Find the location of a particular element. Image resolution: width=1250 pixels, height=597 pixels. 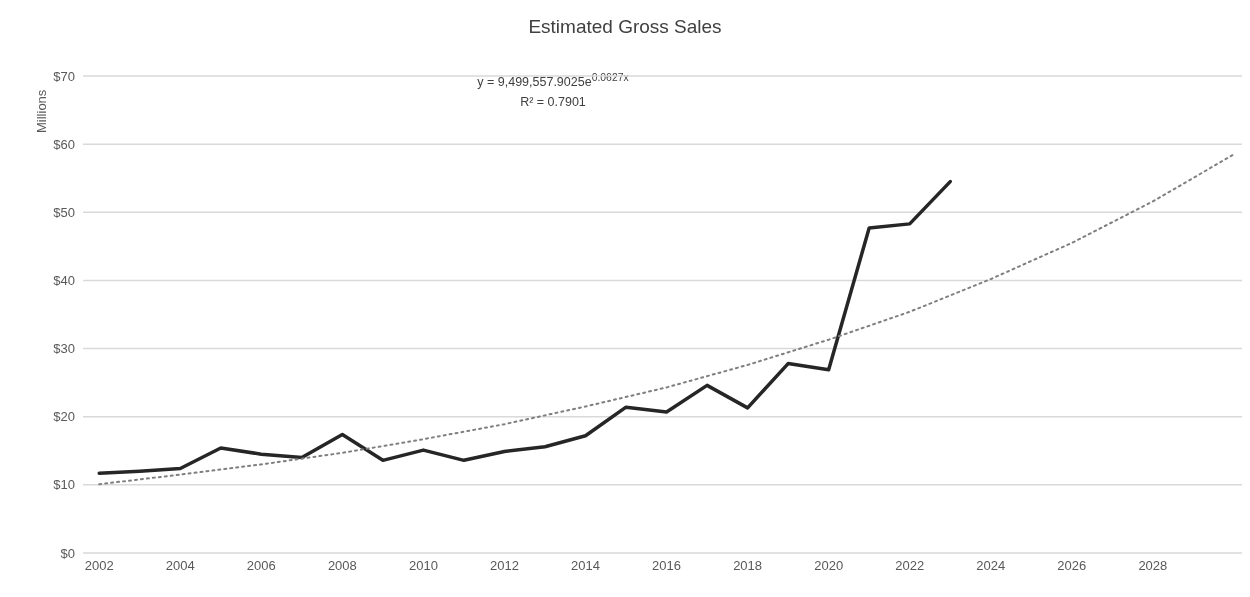

x-tick-label: 2006 is located at coordinates (261, 566).